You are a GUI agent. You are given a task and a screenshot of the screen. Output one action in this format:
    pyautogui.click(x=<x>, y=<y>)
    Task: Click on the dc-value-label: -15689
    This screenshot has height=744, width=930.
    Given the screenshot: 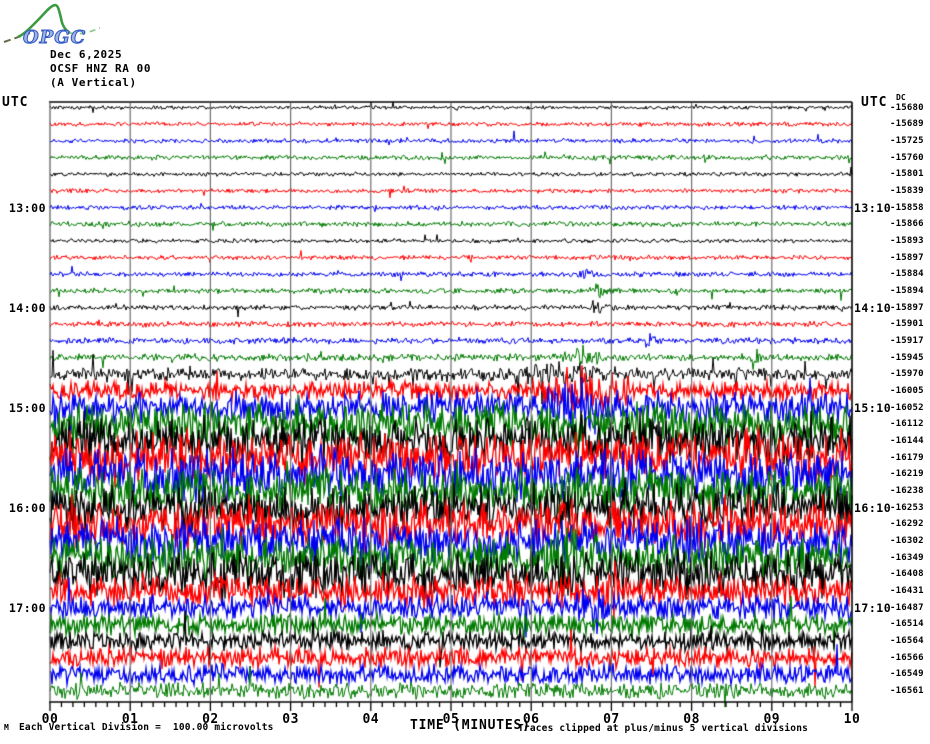 What is the action you would take?
    pyautogui.click(x=907, y=124)
    